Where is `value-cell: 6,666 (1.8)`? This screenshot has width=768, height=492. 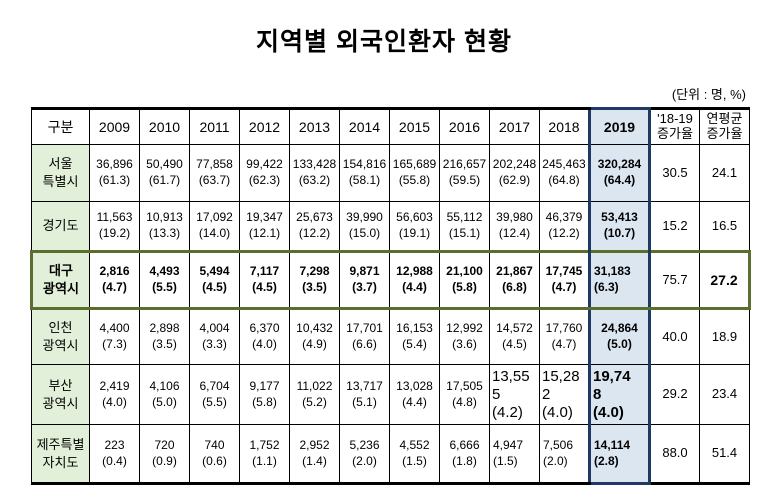 value-cell: 6,666 (1.8) is located at coordinates (464, 454).